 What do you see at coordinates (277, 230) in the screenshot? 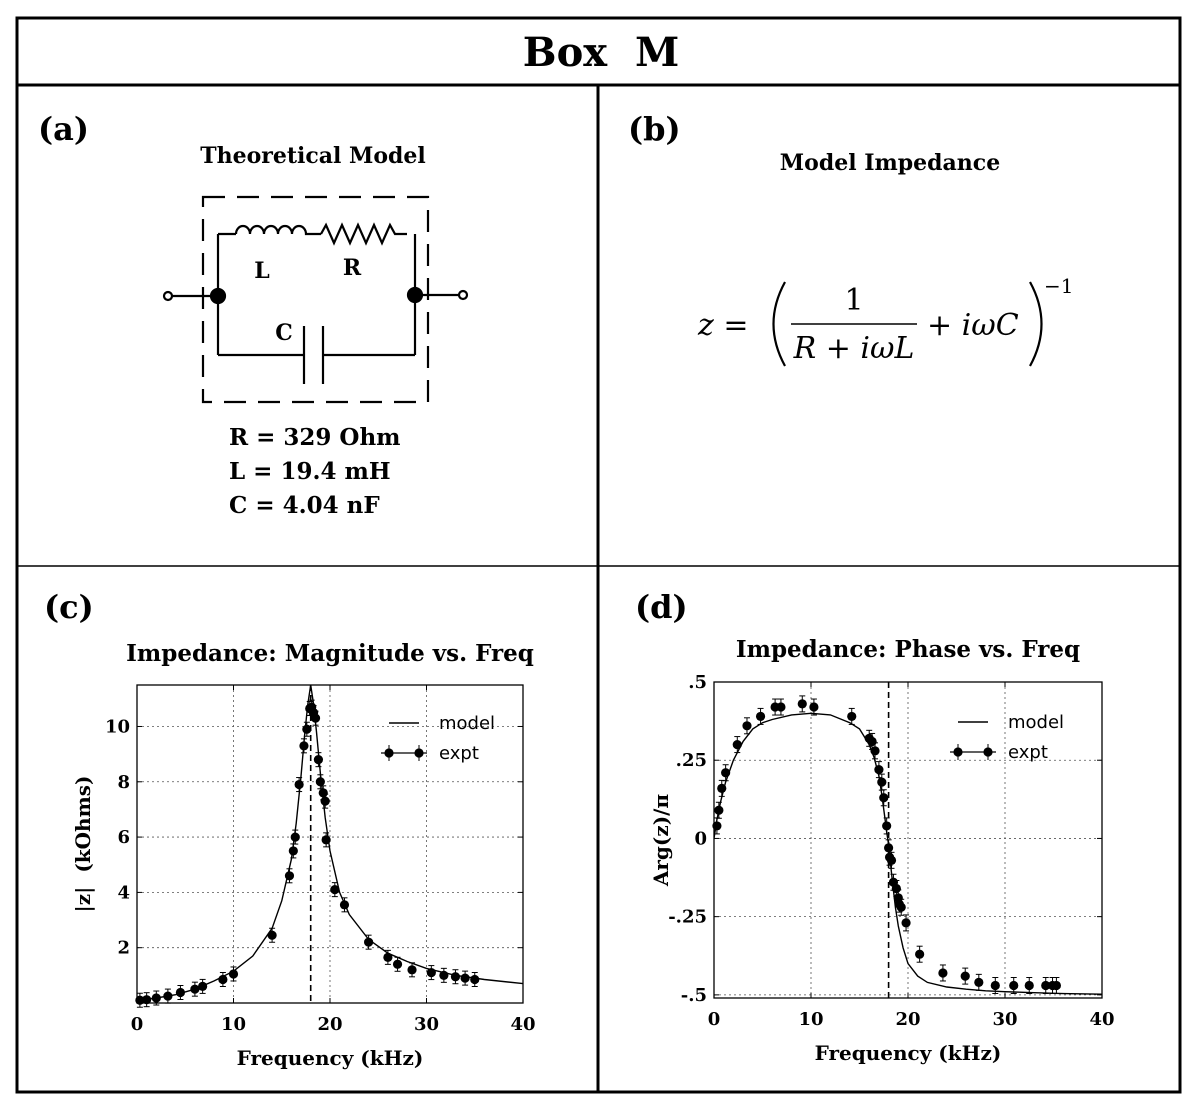
I see `inductor-symbol` at bounding box center [277, 230].